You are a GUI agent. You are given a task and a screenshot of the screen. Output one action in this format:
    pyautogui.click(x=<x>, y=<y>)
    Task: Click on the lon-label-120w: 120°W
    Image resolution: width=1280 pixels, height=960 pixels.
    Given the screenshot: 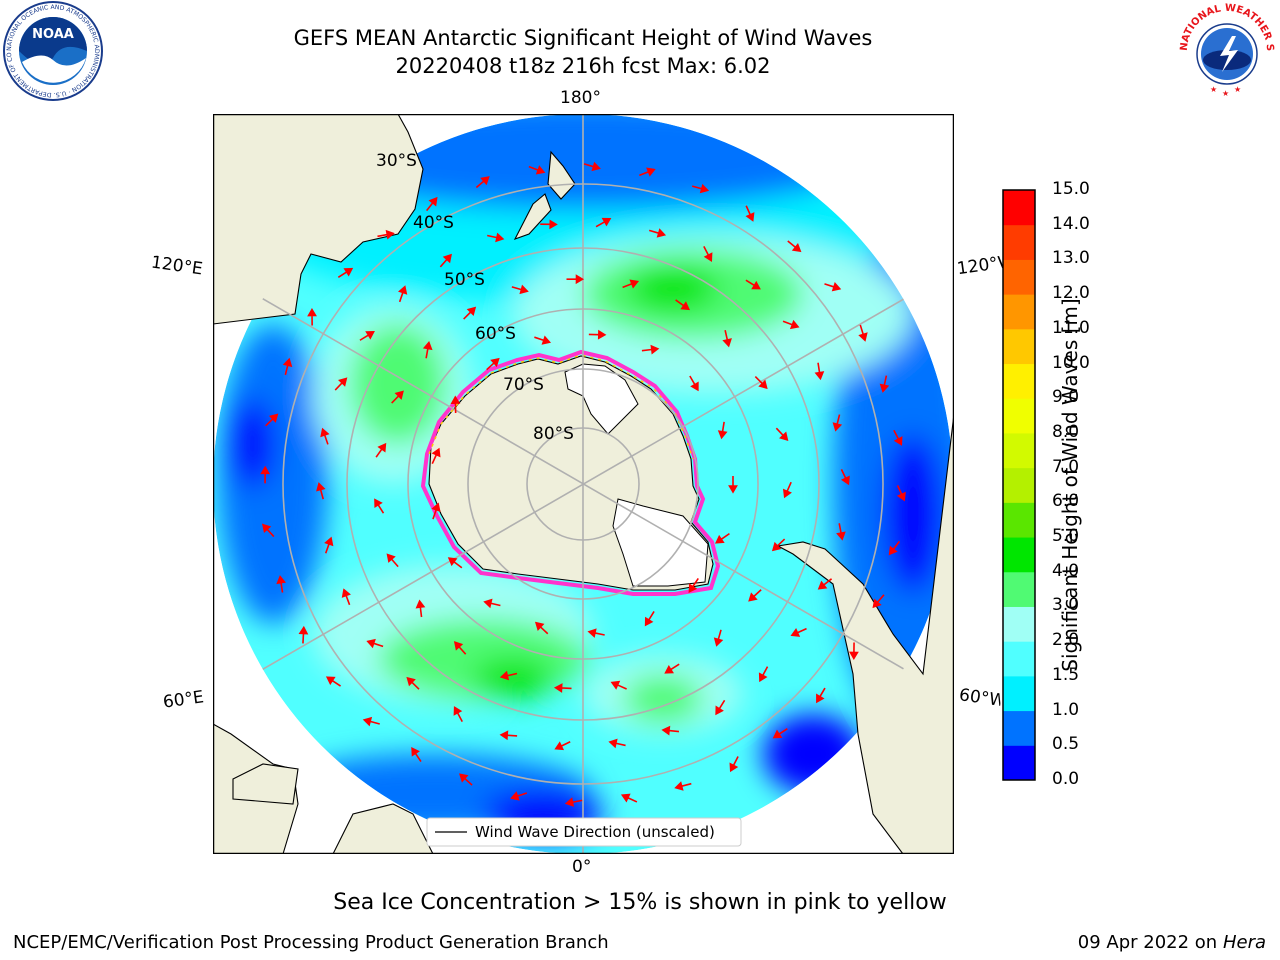 What is the action you would take?
    pyautogui.click(x=981, y=266)
    